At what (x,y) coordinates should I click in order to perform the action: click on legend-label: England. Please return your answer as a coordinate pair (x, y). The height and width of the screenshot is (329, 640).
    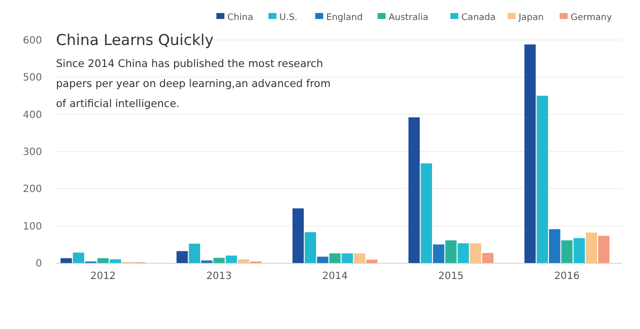
    Looking at the image, I should click on (344, 18).